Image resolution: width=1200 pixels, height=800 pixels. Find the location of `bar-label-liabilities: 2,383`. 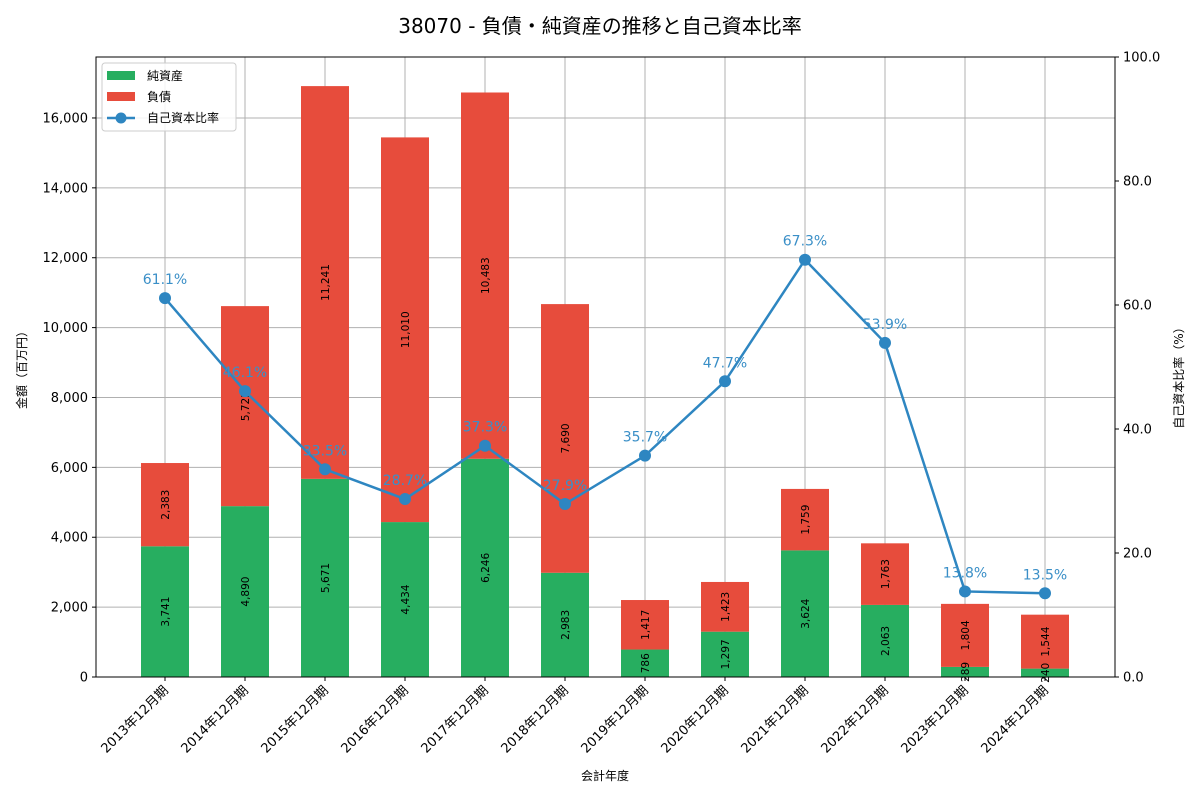

bar-label-liabilities: 2,383 is located at coordinates (166, 505).